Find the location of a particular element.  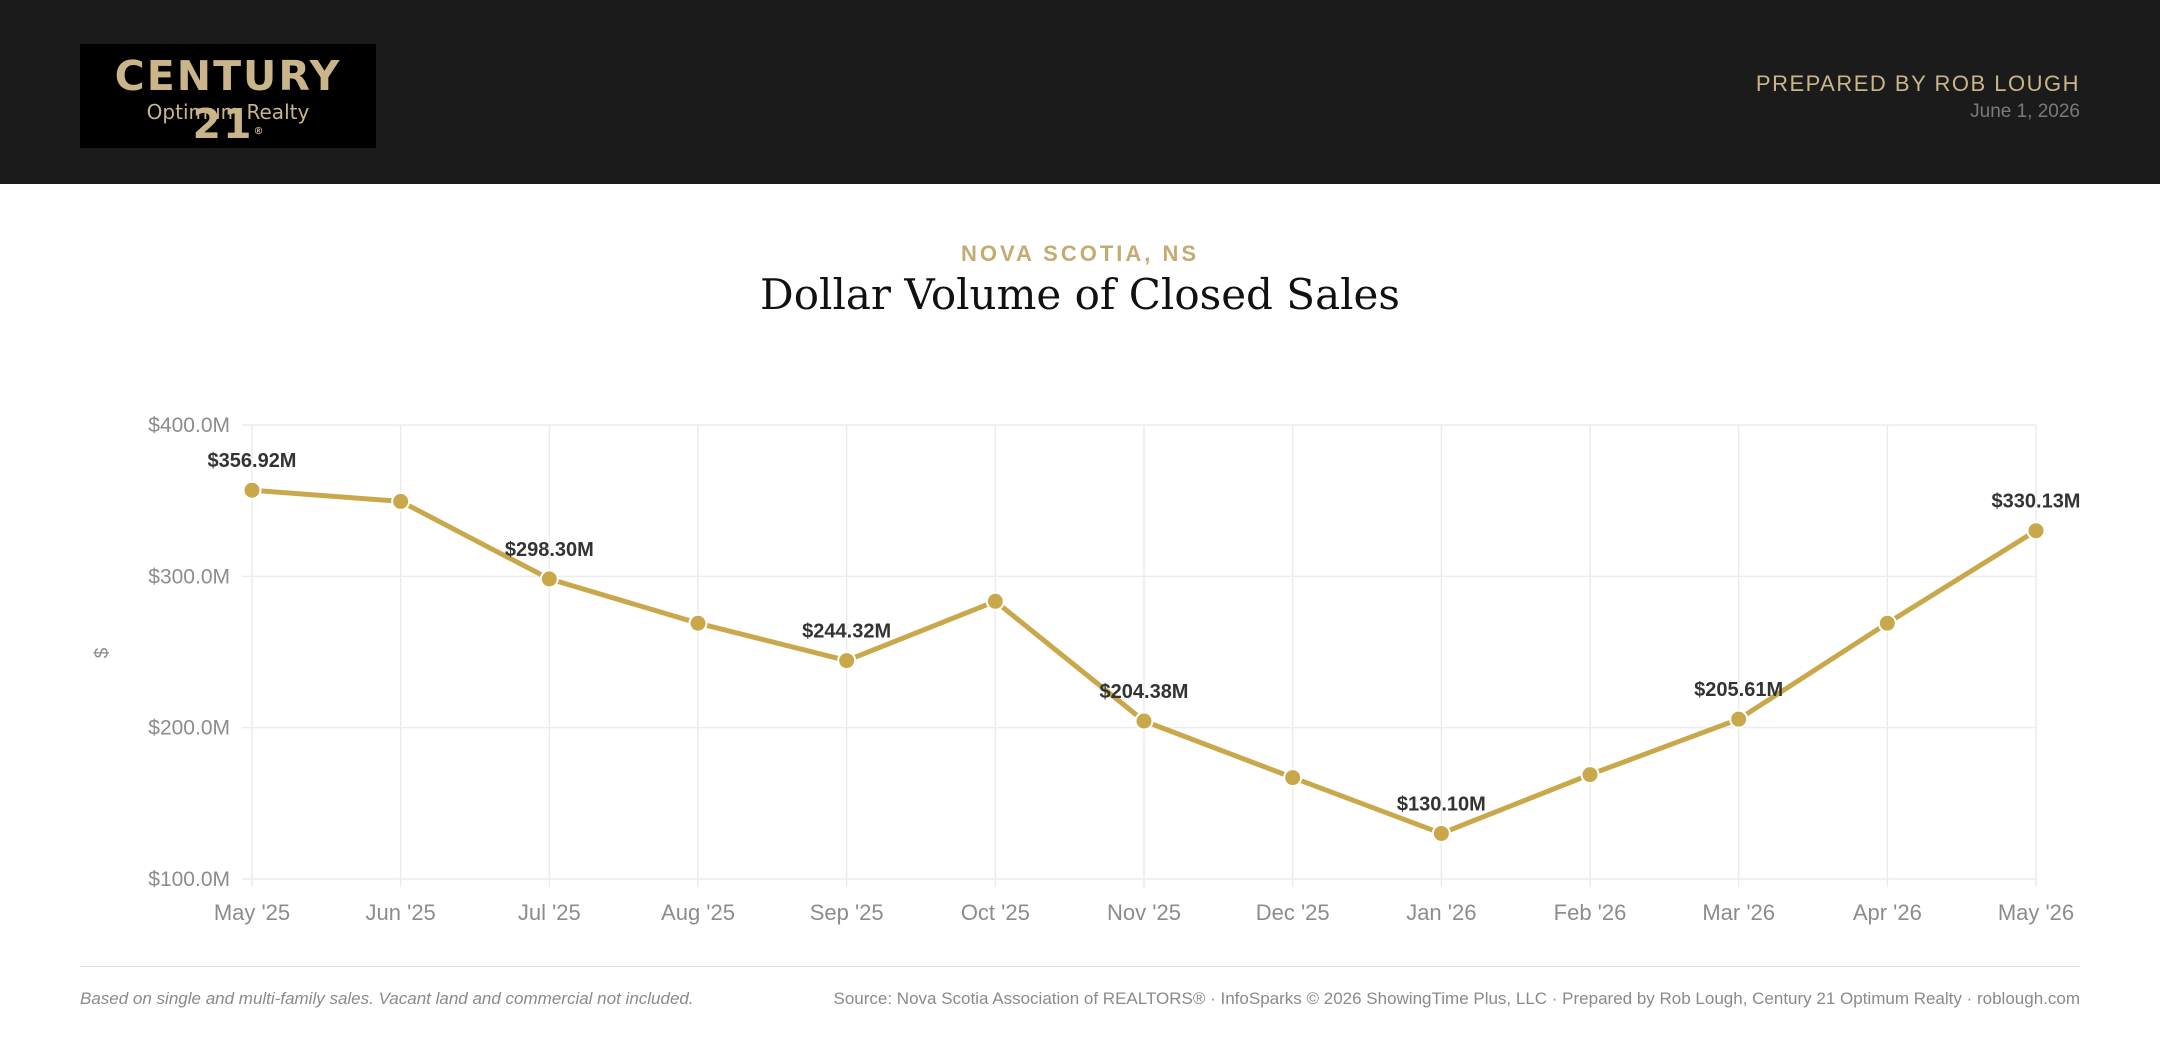

x-tick-label: Aug '25 is located at coordinates (698, 912).